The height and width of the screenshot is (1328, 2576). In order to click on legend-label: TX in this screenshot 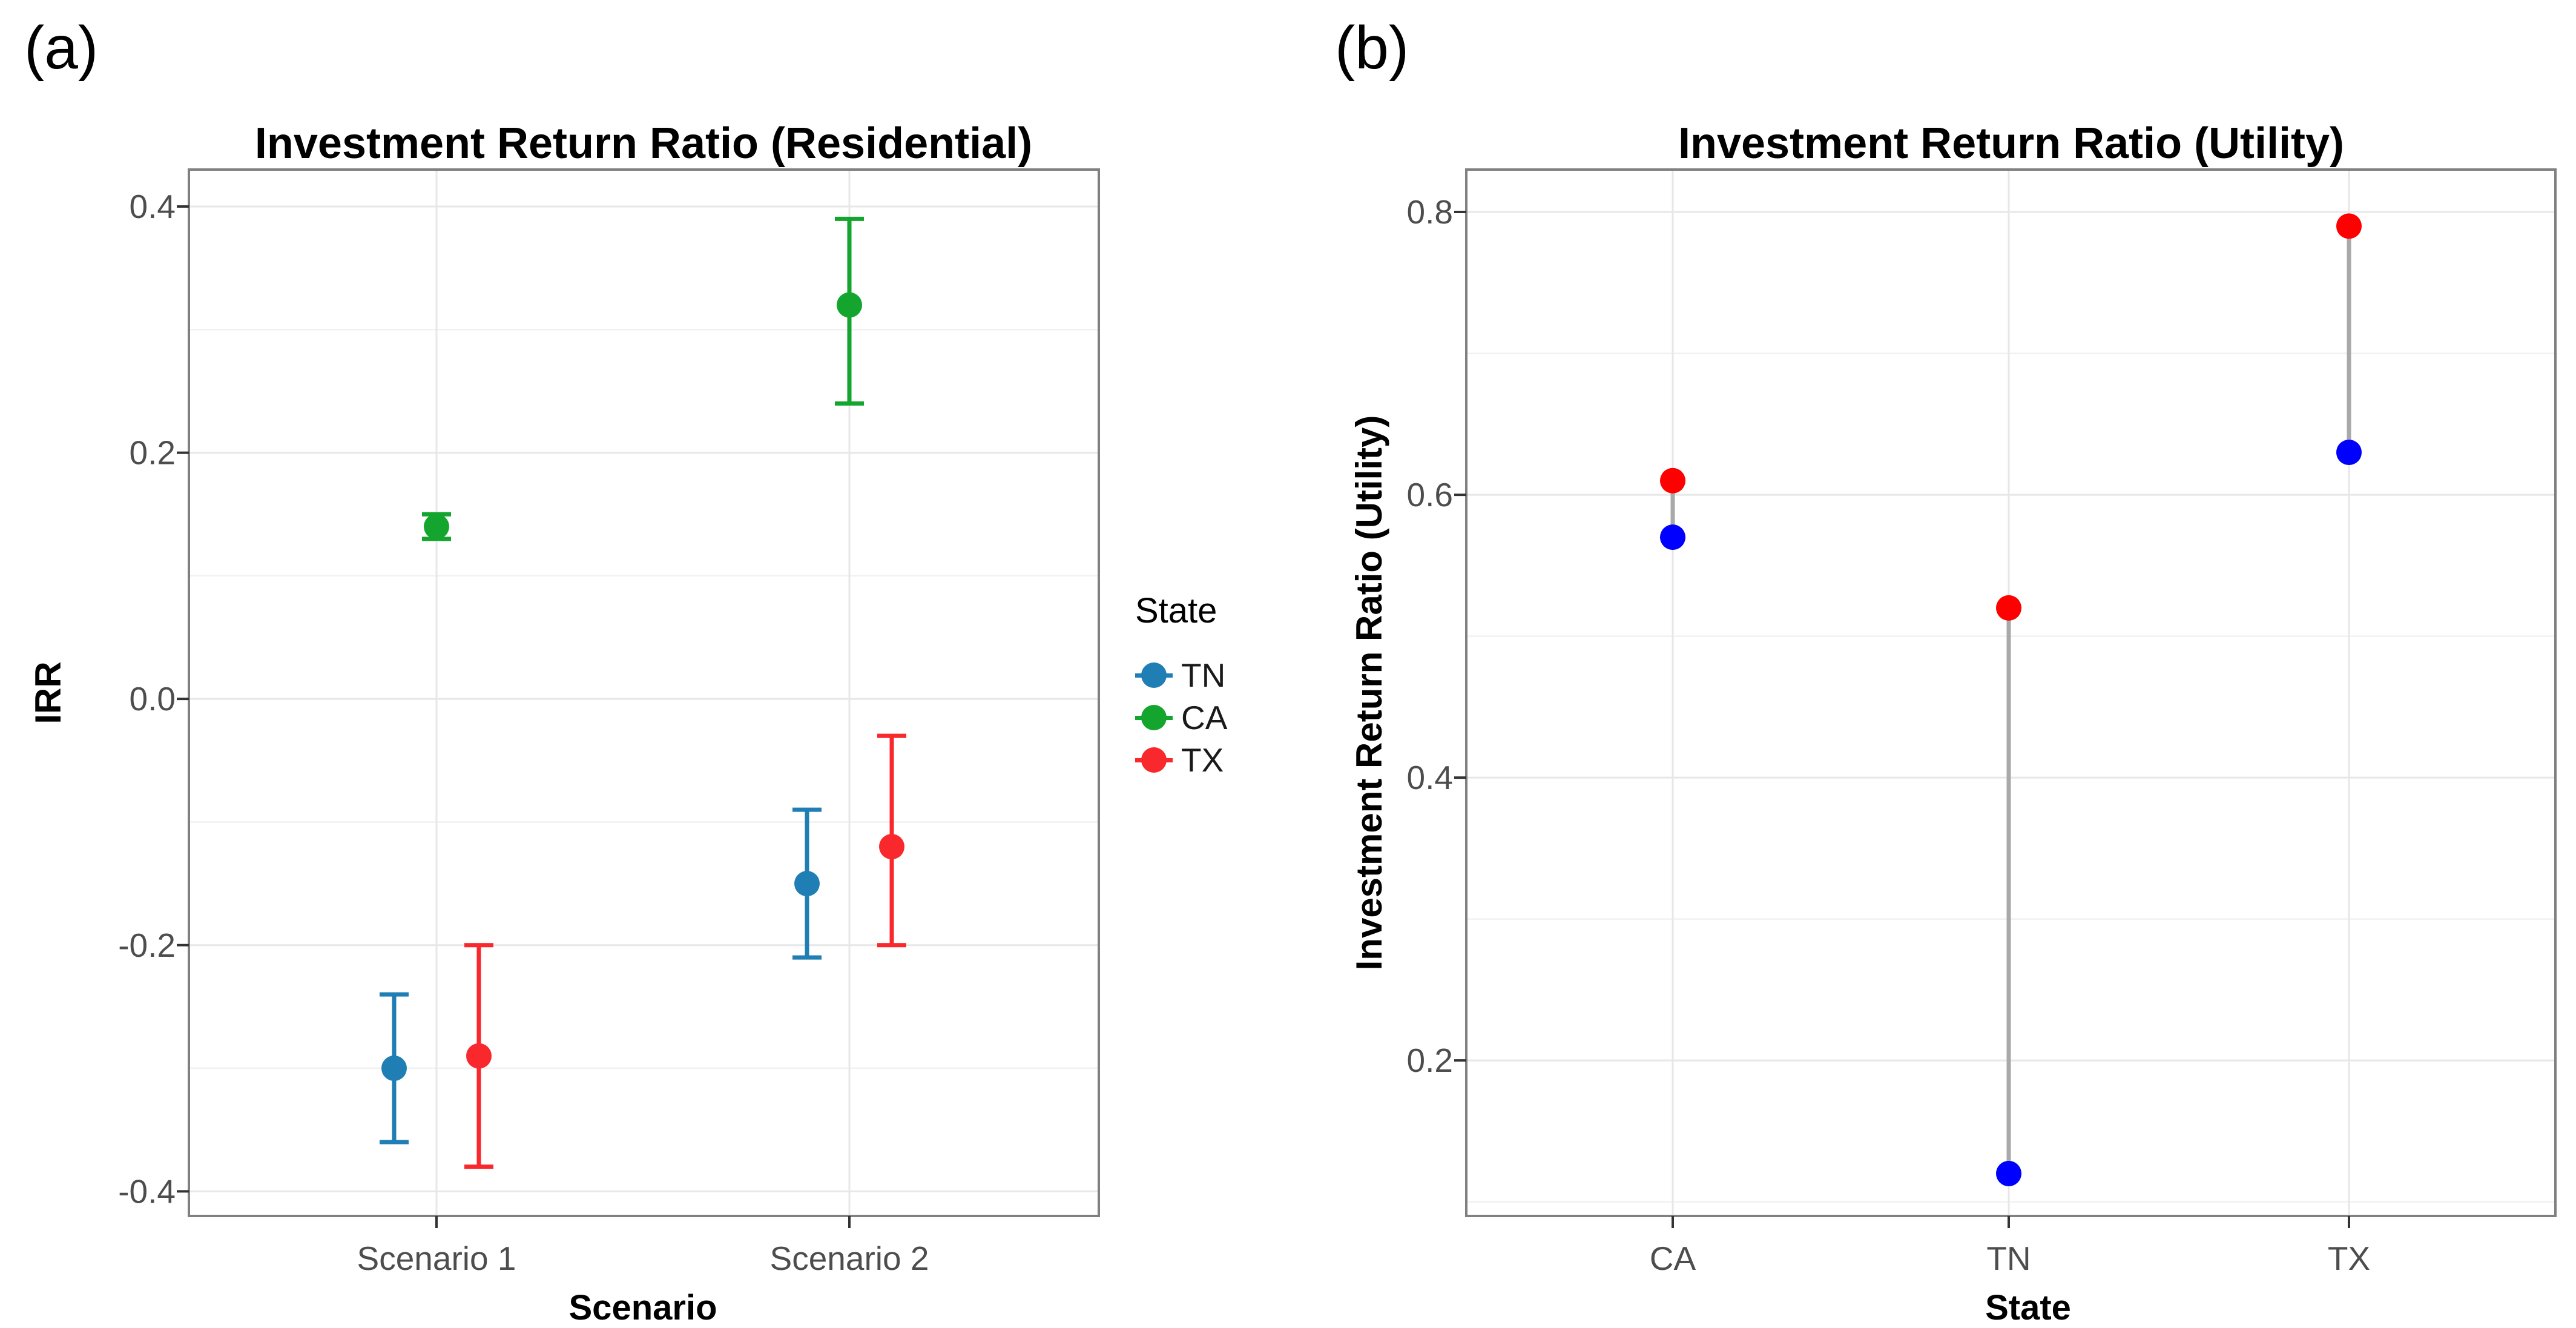, I will do `click(1202, 760)`.